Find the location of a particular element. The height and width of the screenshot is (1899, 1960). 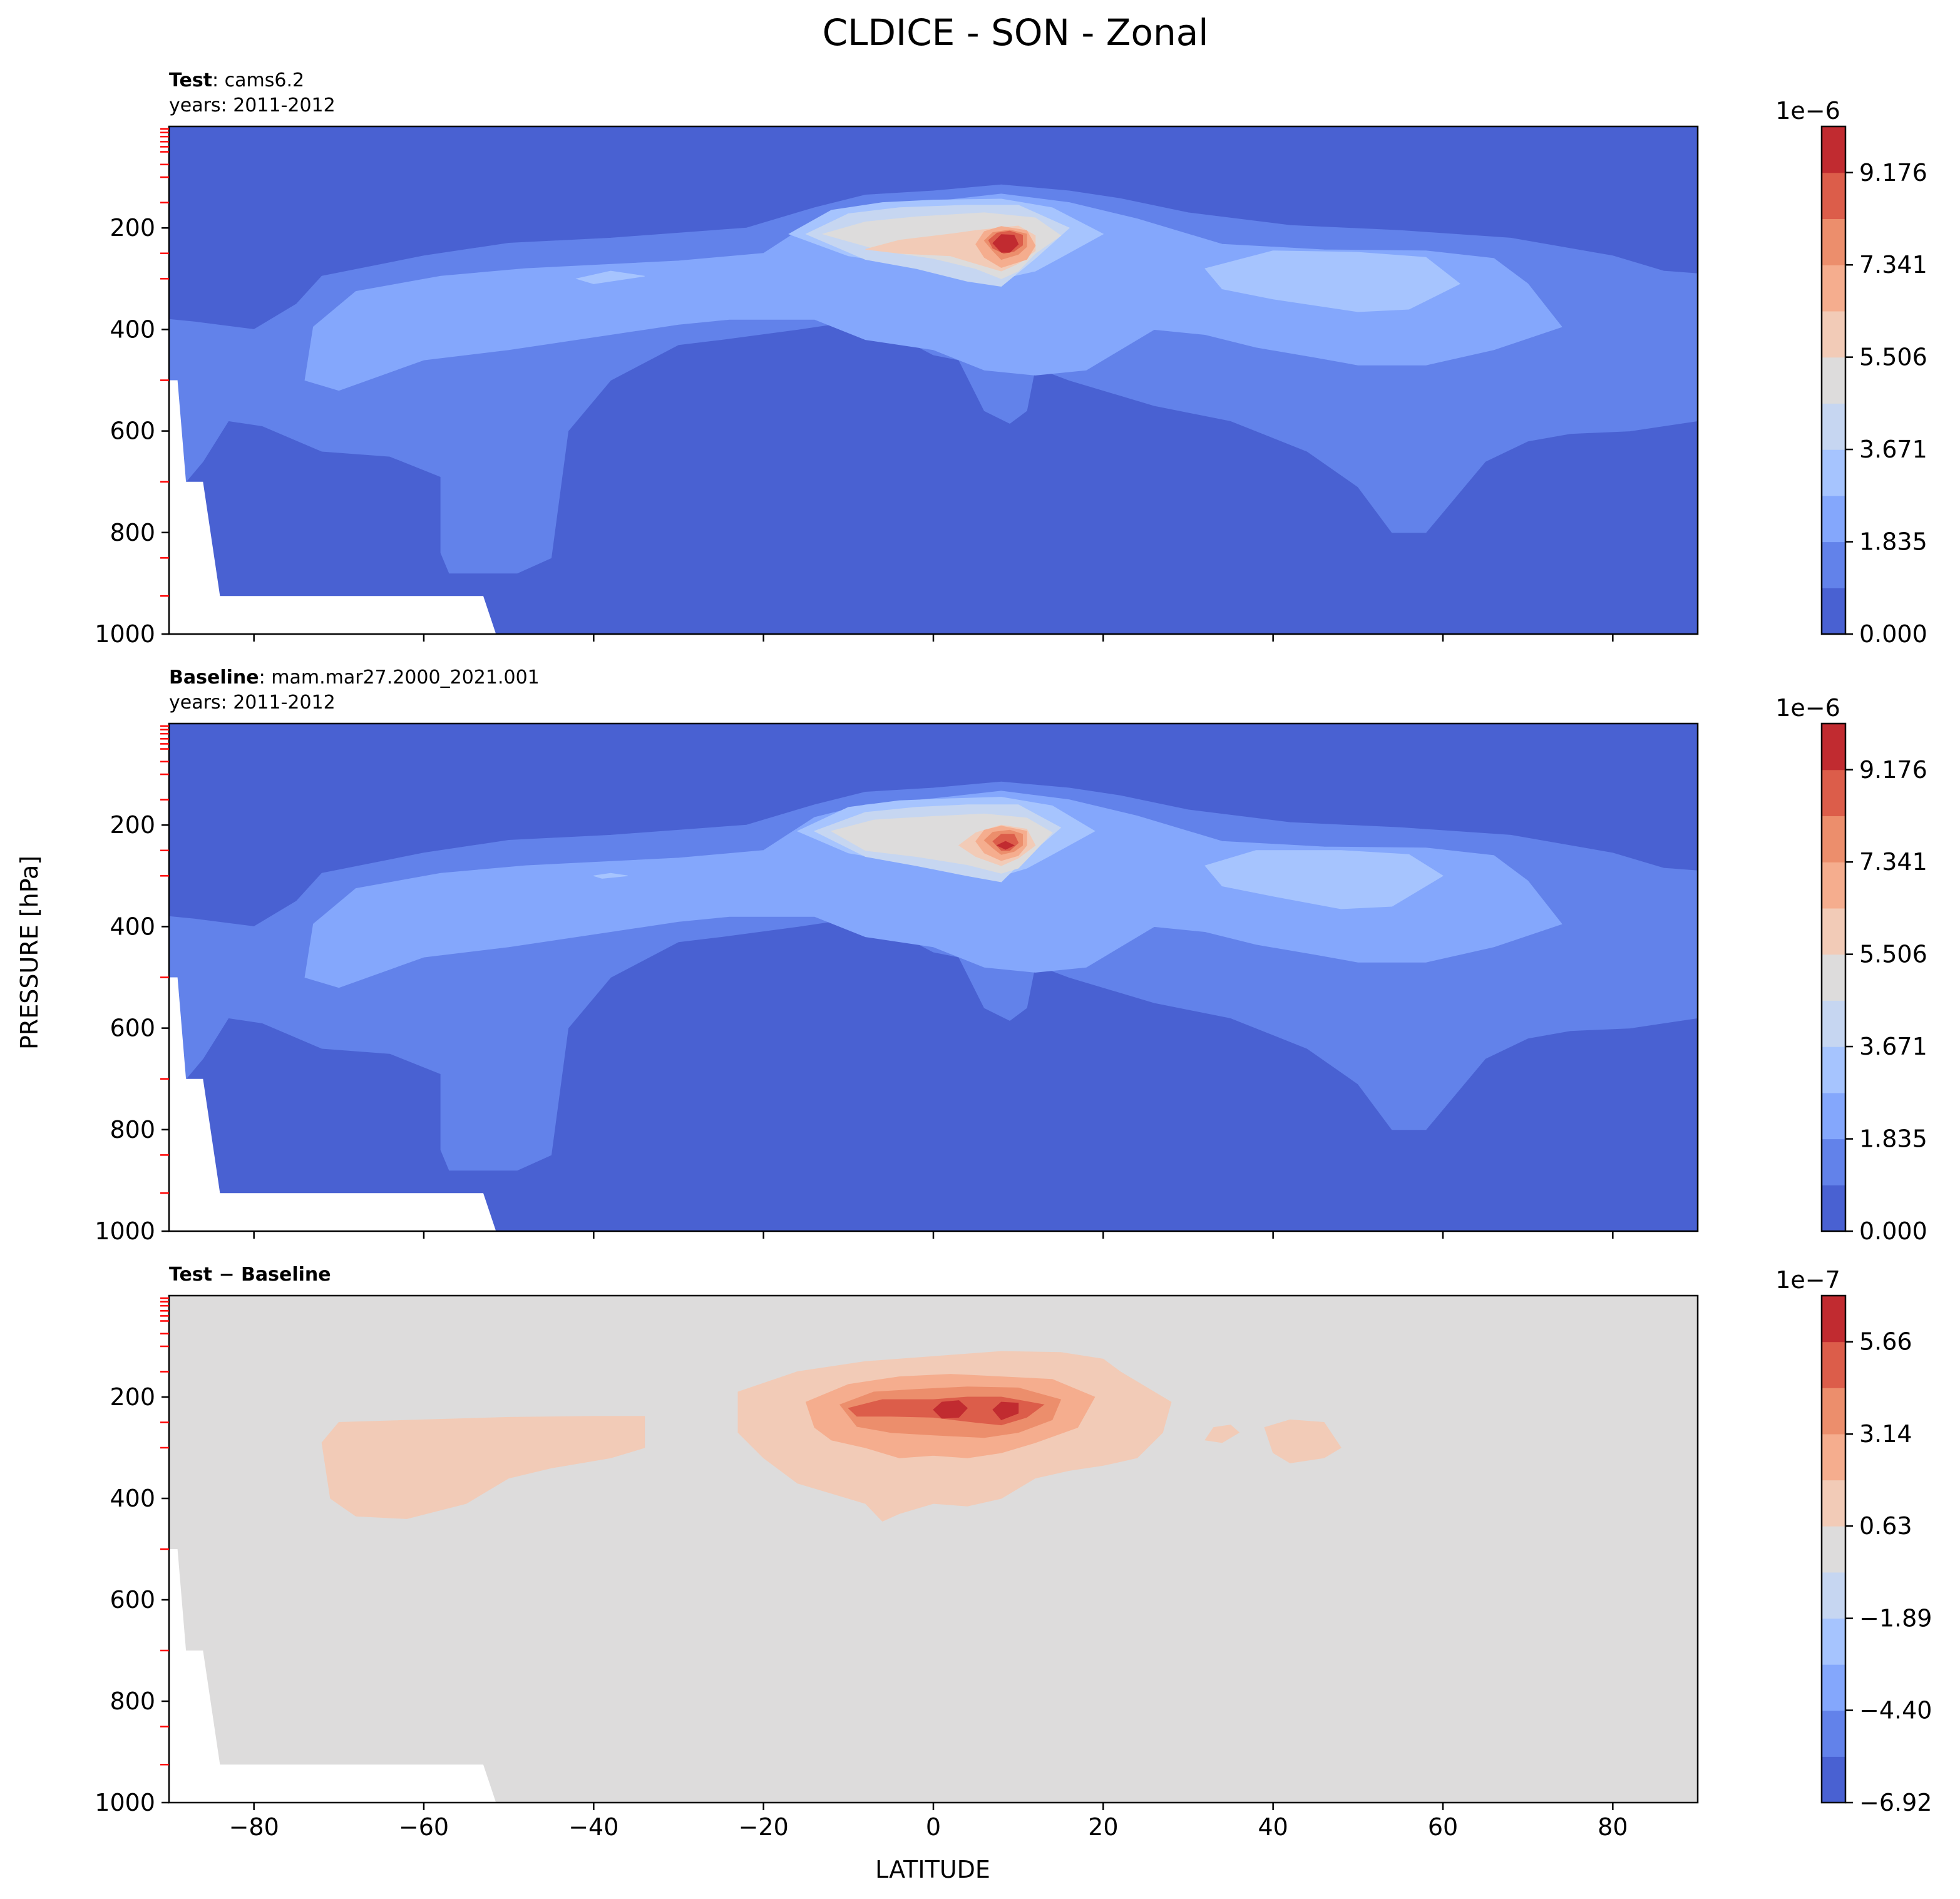

figure-title: CLDICE - SON - Zonal is located at coordinates (1016, 32).